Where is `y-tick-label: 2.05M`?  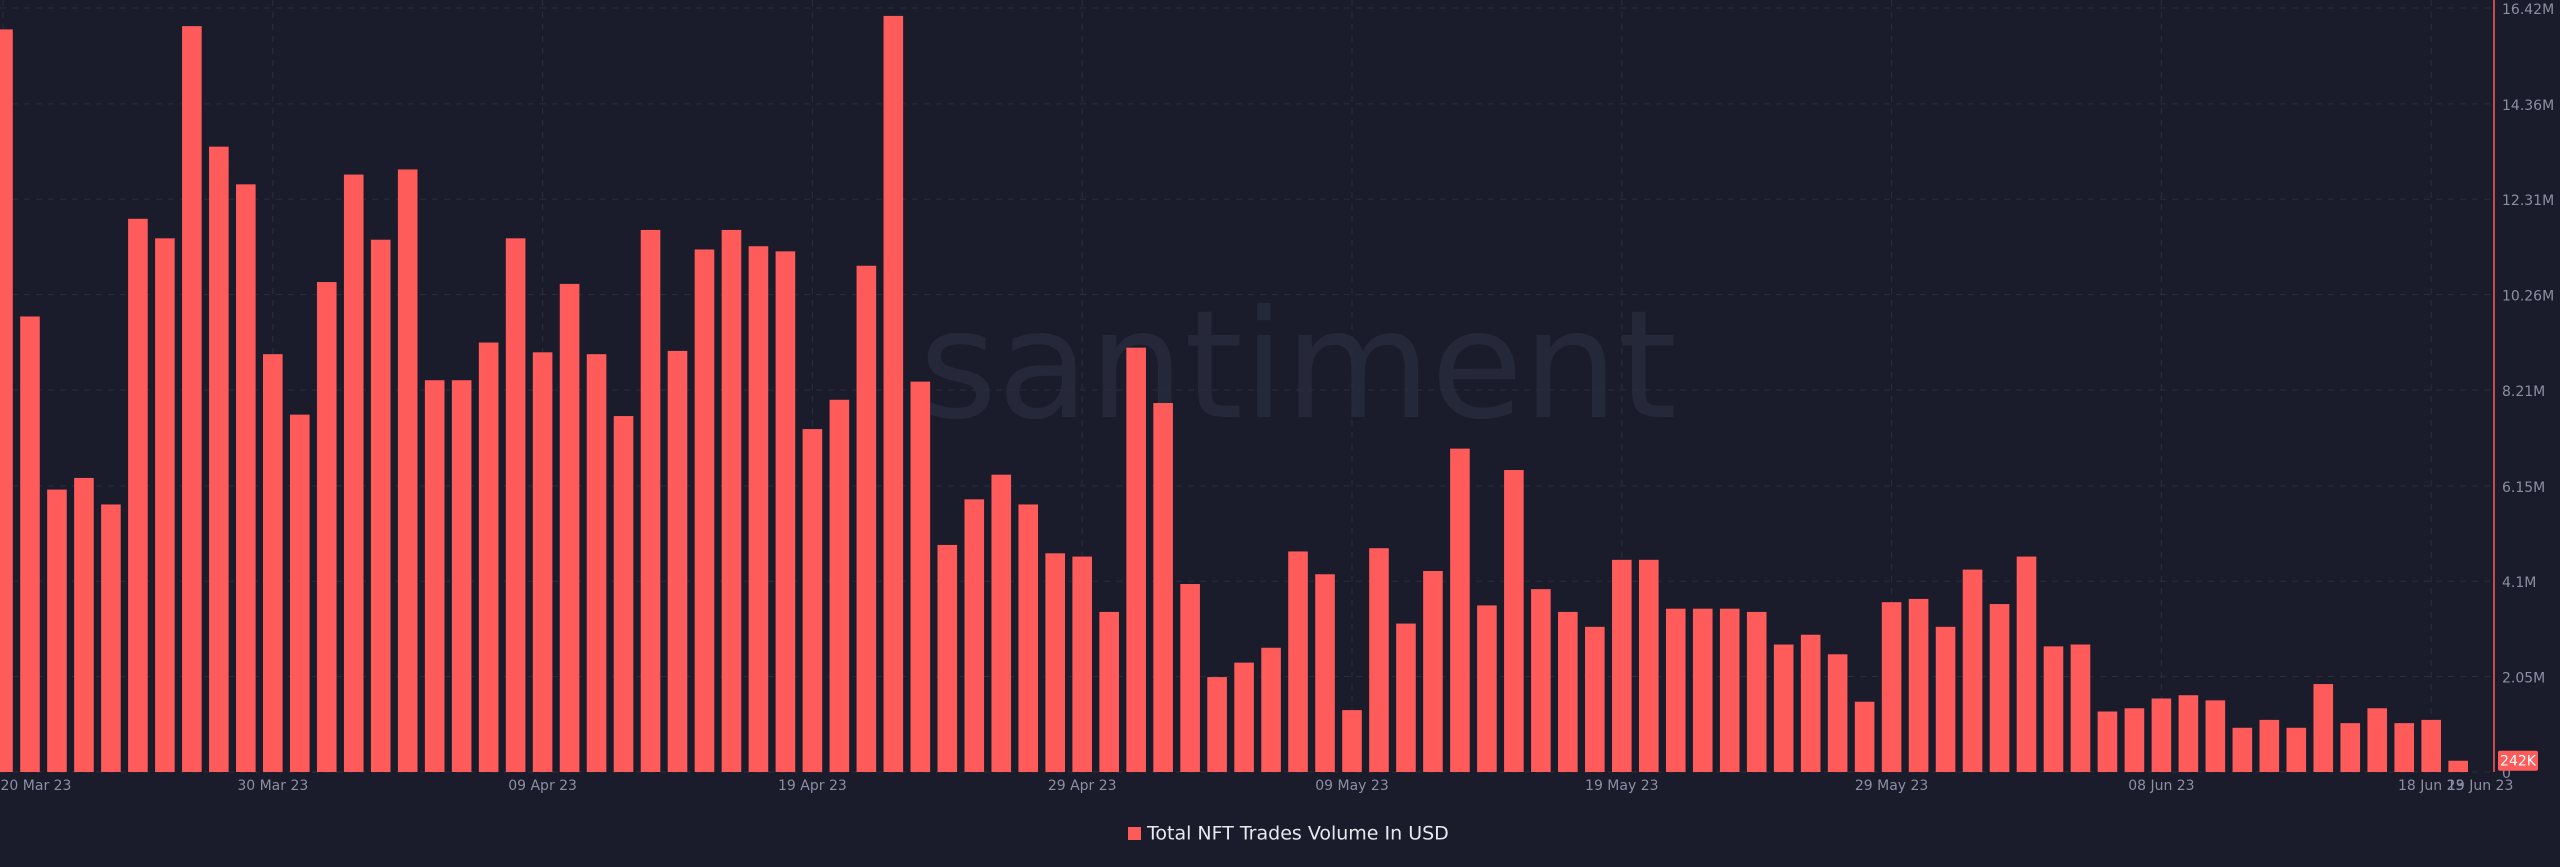 y-tick-label: 2.05M is located at coordinates (2523, 679).